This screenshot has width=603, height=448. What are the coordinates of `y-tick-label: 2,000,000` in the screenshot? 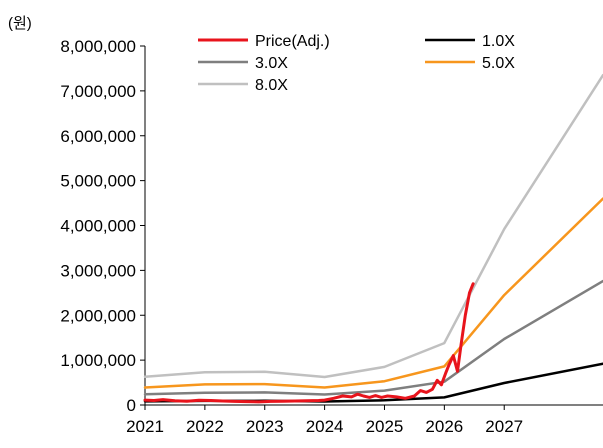 It's located at (98, 315).